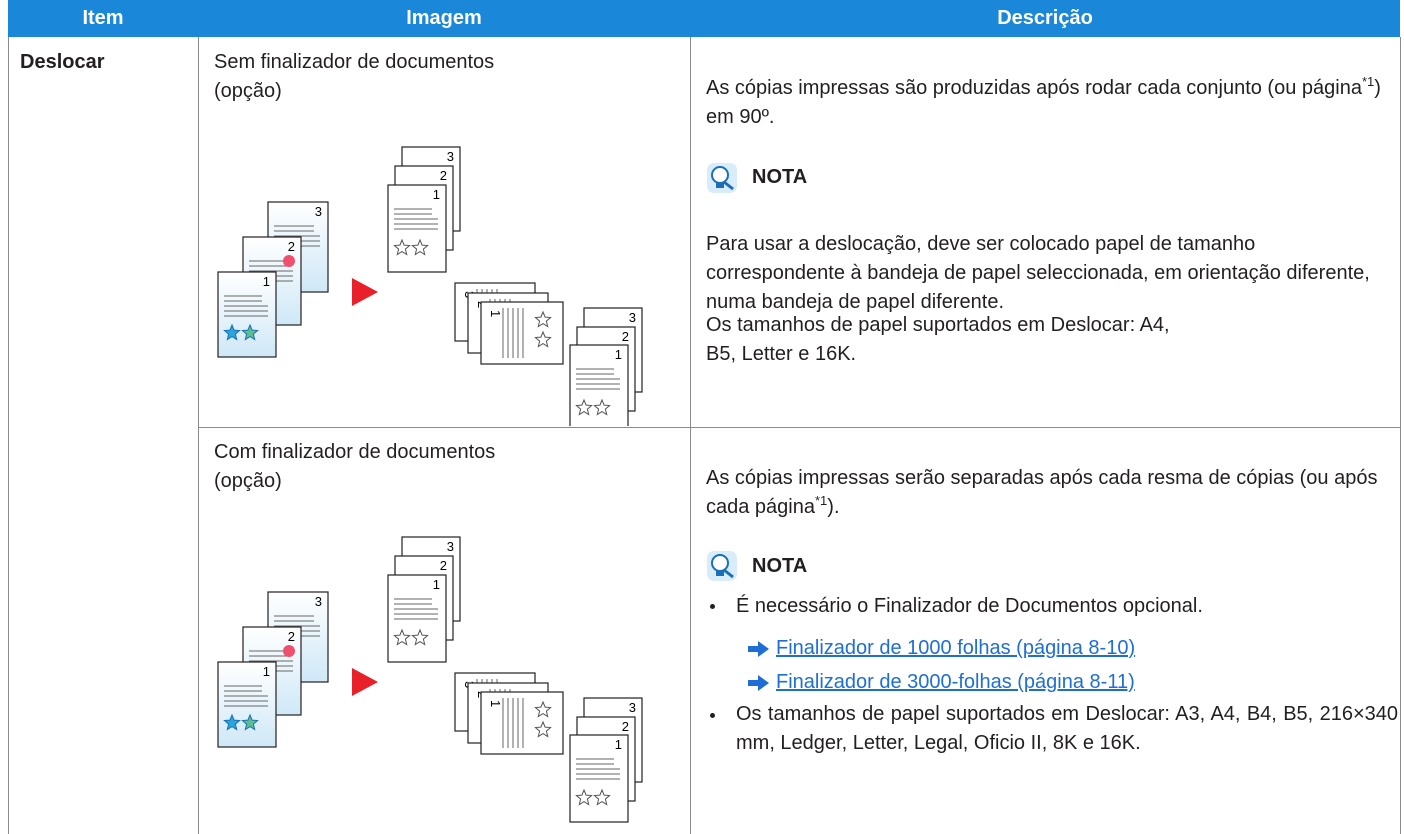 This screenshot has height=834, width=1404. I want to click on text: ) em 90º., so click(1043, 102).